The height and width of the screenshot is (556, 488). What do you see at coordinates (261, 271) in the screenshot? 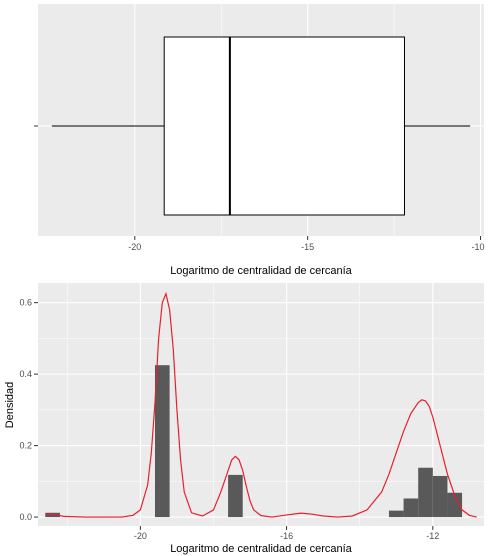
I see `boxplot-x-axis-title: Logaritmo de centralidad de cercanía` at bounding box center [261, 271].